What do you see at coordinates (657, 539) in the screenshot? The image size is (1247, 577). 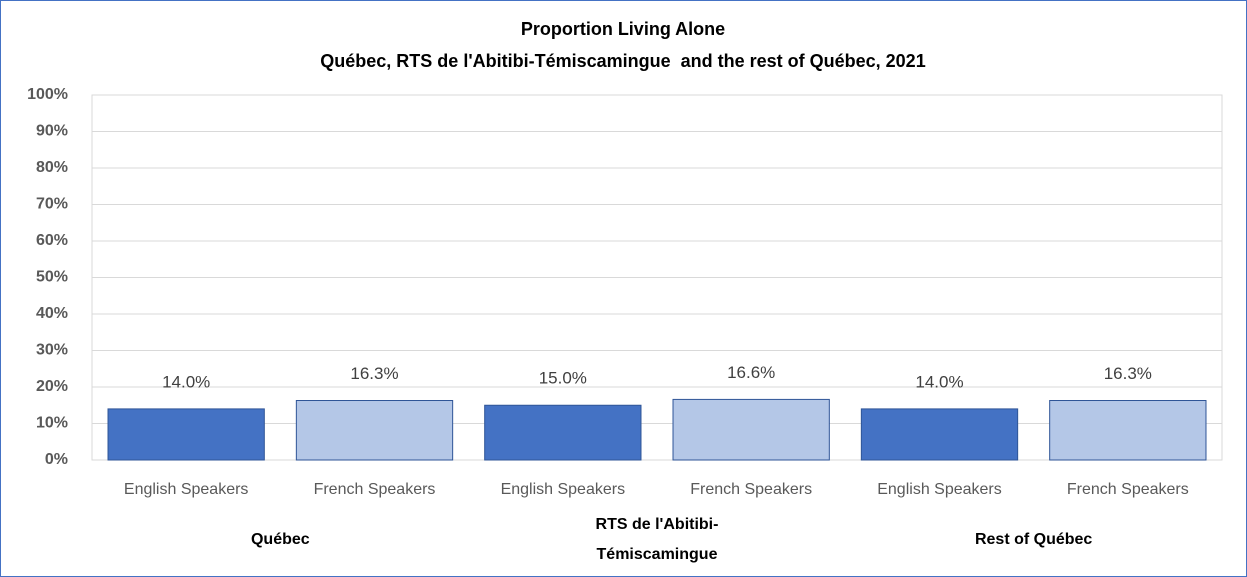 I see `group-label: RTS de l'Abitibi-Témiscamingue` at bounding box center [657, 539].